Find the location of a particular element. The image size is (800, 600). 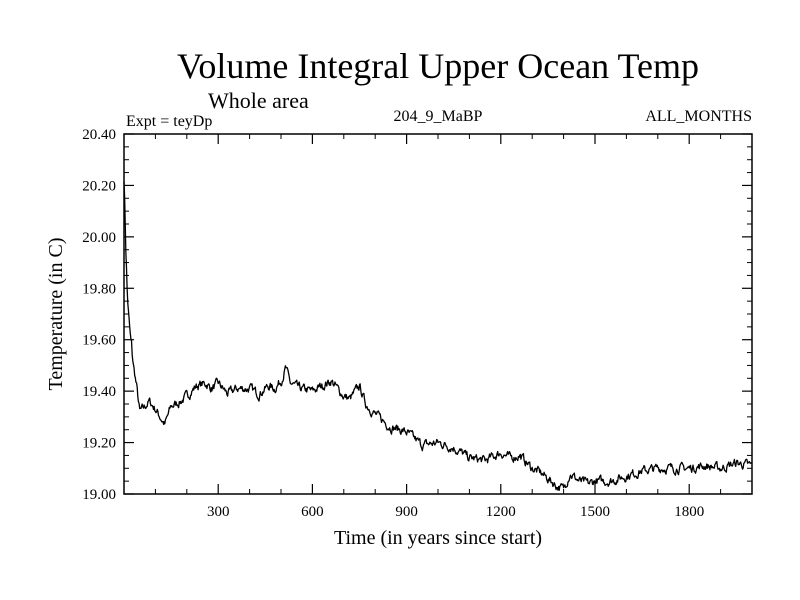

y-tick-label: 20.00 is located at coordinates (99, 238).